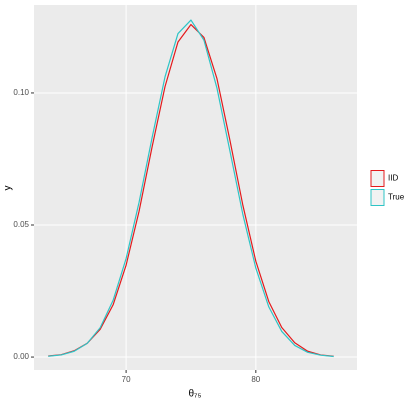 This screenshot has height=414, width=409. I want to click on x-tick-label: 80, so click(255, 379).